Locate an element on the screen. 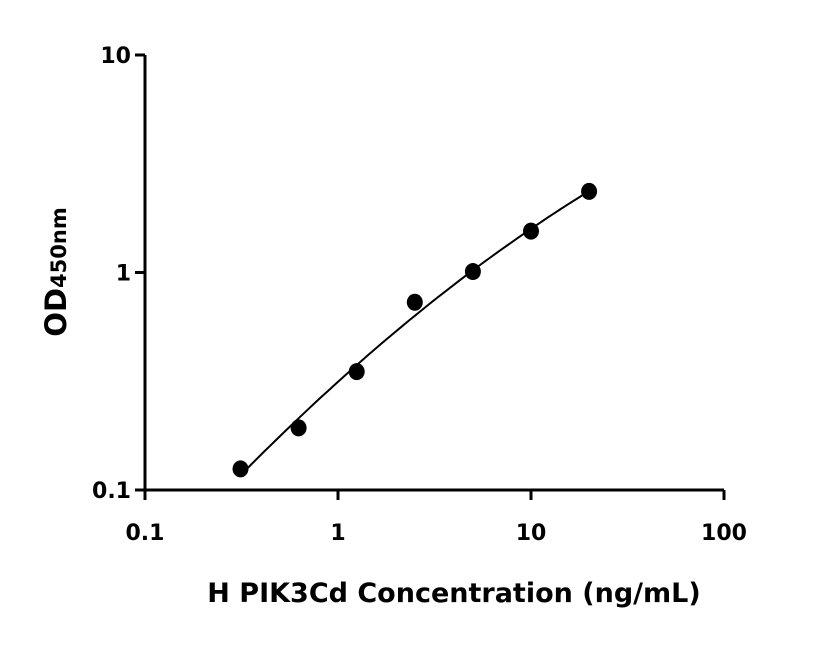 The image size is (816, 645). y-axis-label-sub: 450nm is located at coordinates (59, 247).